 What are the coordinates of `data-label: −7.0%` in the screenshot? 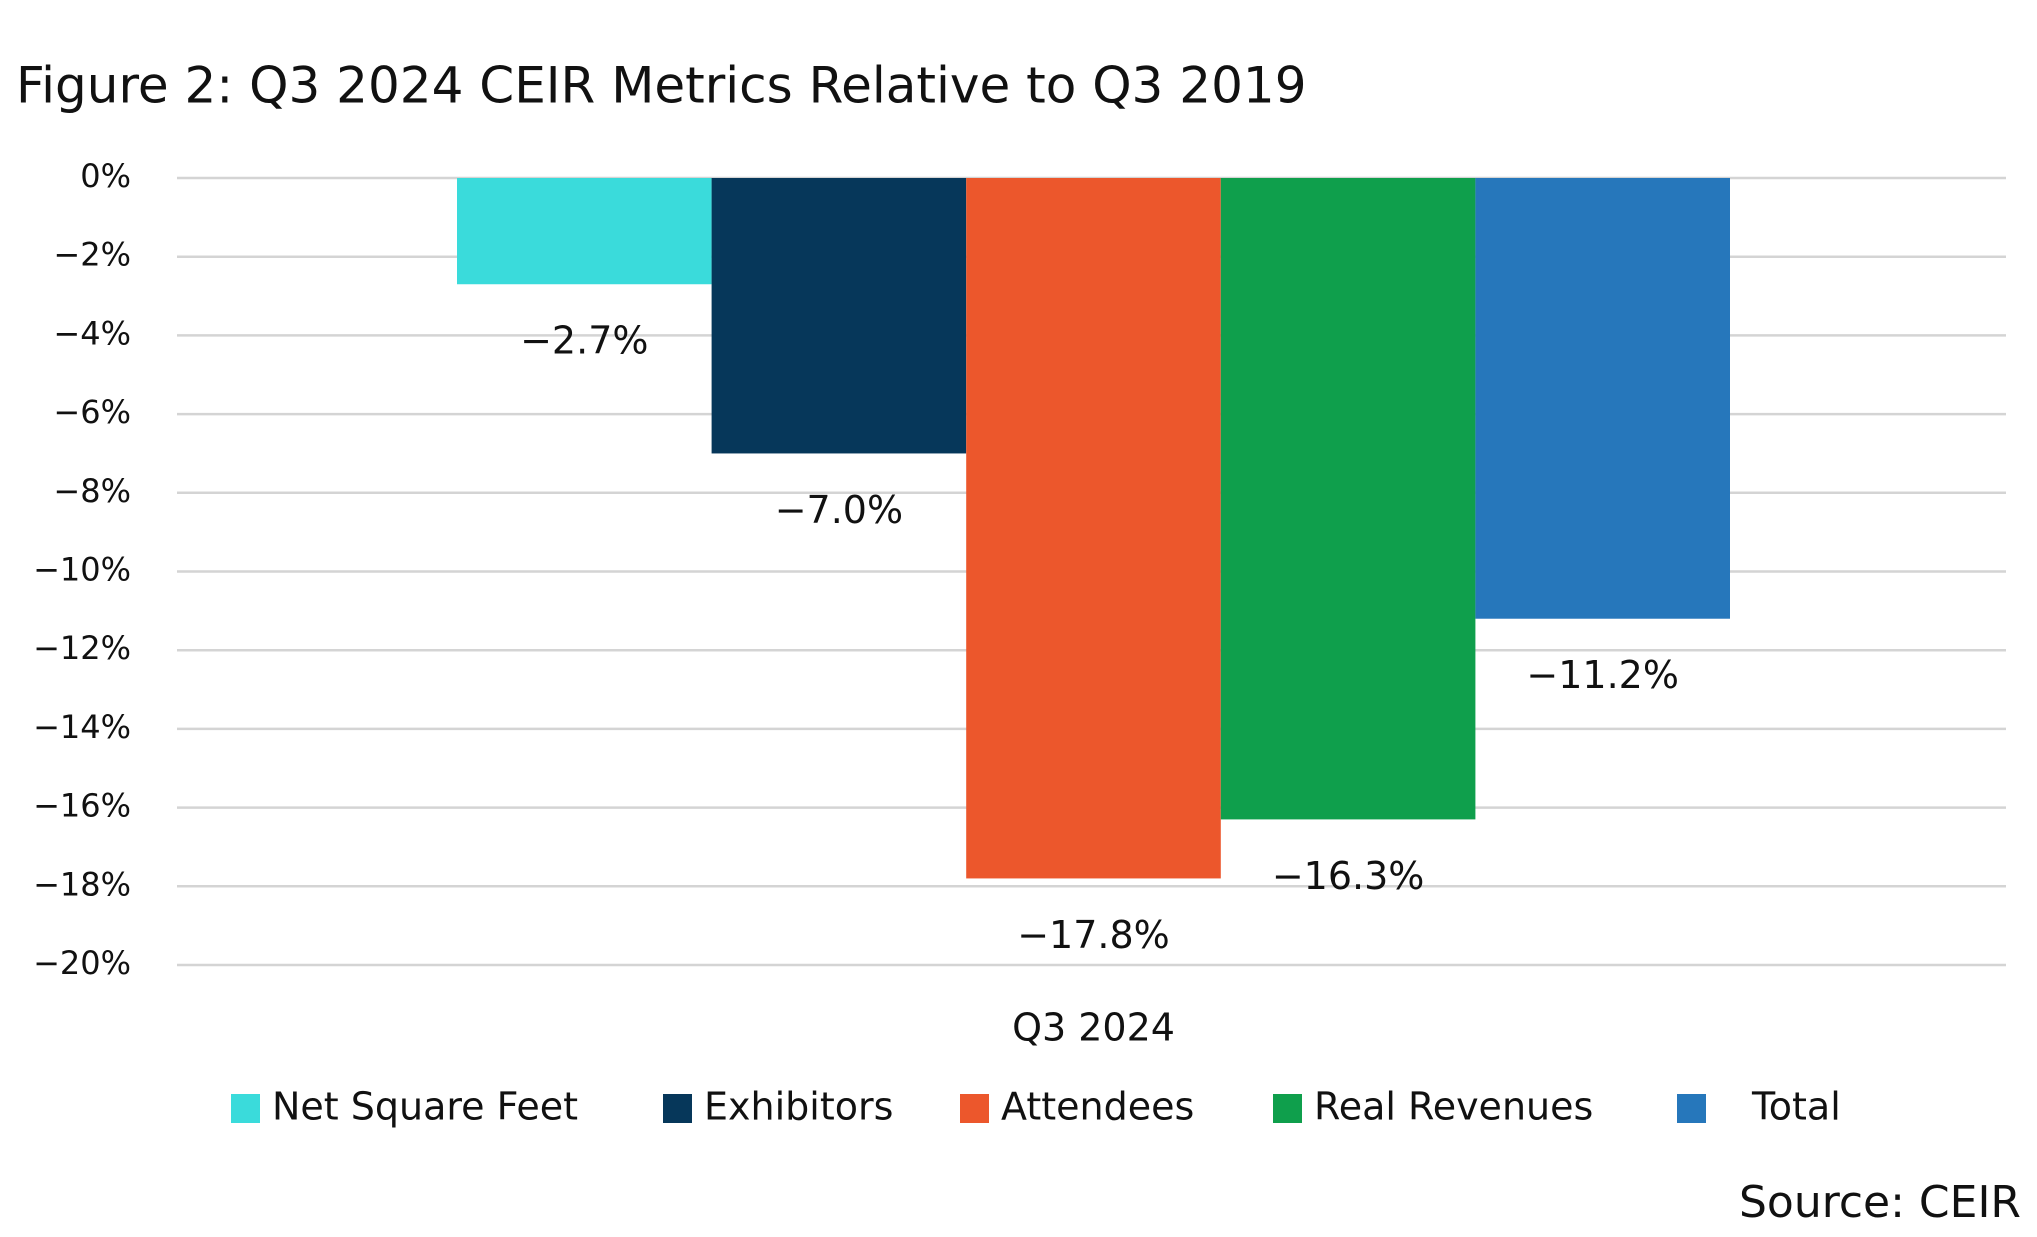 It's located at (839, 510).